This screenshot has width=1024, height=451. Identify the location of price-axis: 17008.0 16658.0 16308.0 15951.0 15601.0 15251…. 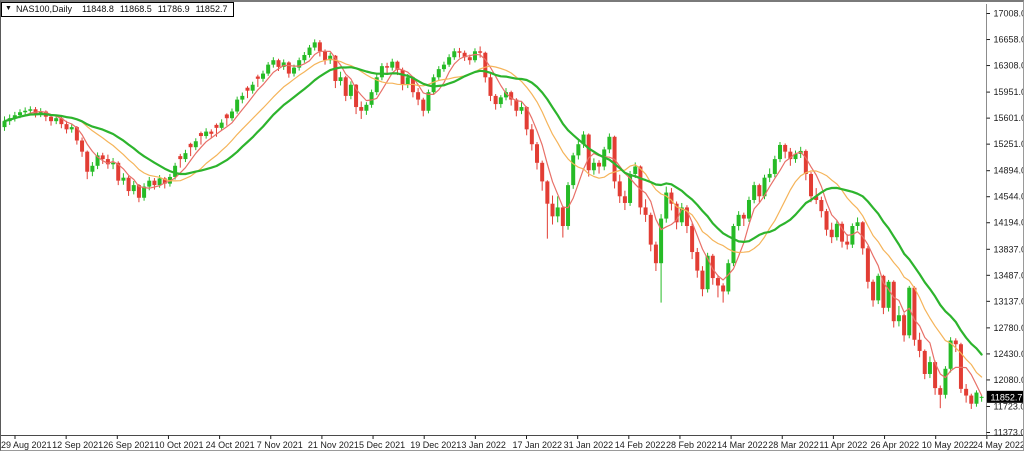
(1005, 223).